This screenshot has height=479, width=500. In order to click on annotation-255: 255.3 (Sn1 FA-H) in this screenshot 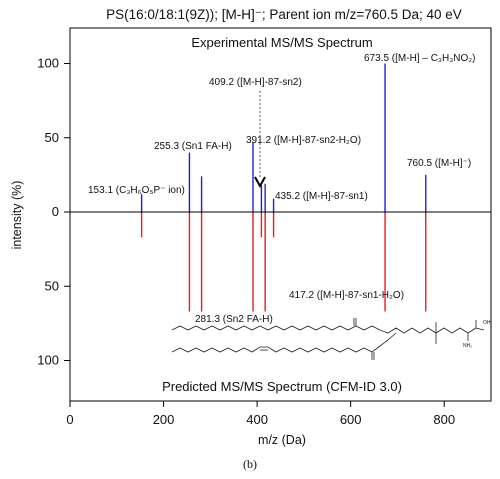, I will do `click(193, 146)`.